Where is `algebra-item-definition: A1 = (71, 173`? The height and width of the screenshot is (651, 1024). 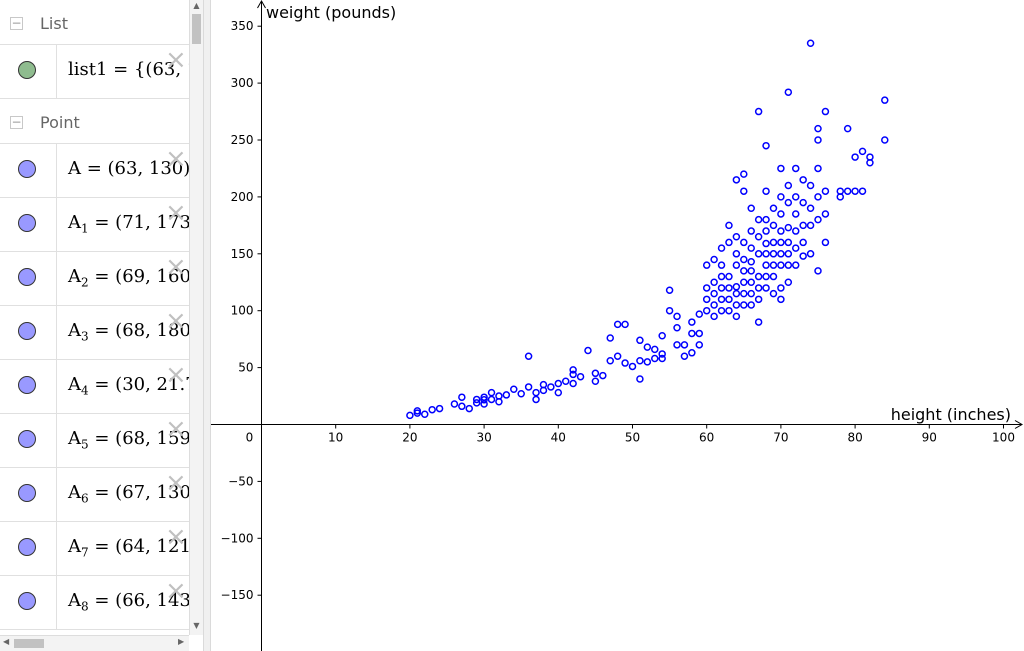 algebra-item-definition: A1 = (71, 173 is located at coordinates (128, 224).